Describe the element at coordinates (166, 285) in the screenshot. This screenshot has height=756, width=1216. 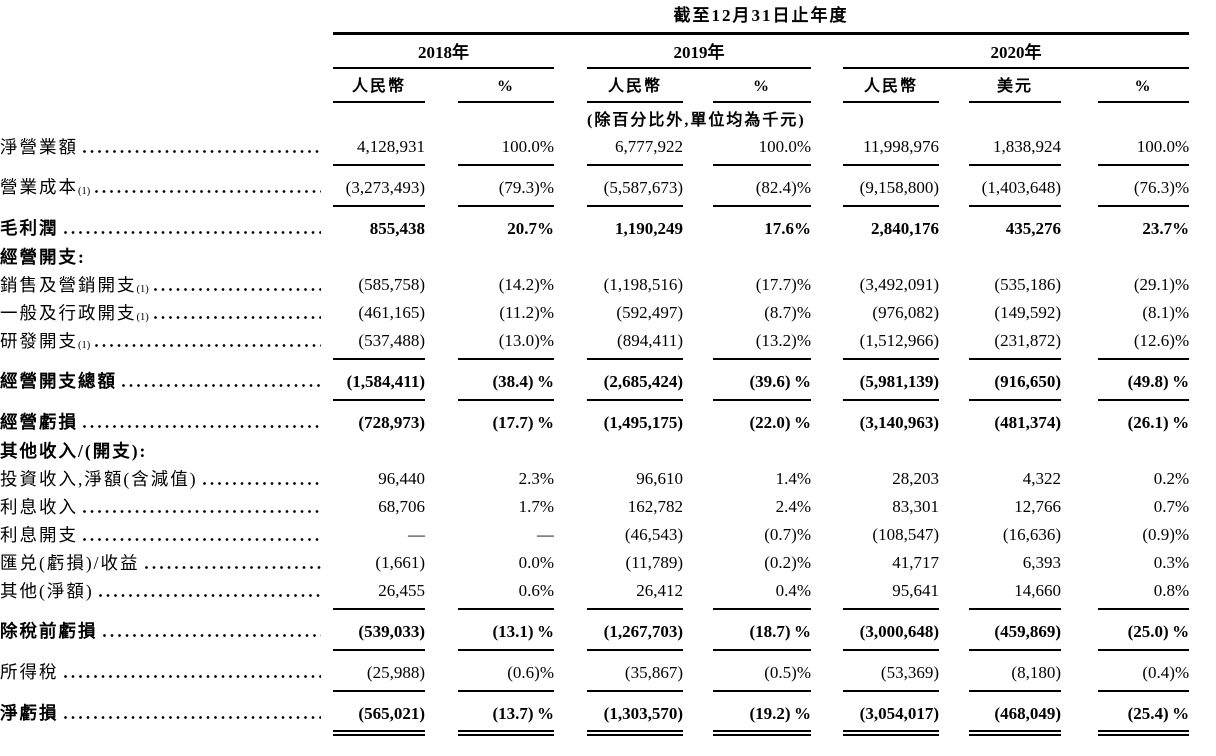
I see `row-label: 銷售及營銷開支 (1)` at that location.